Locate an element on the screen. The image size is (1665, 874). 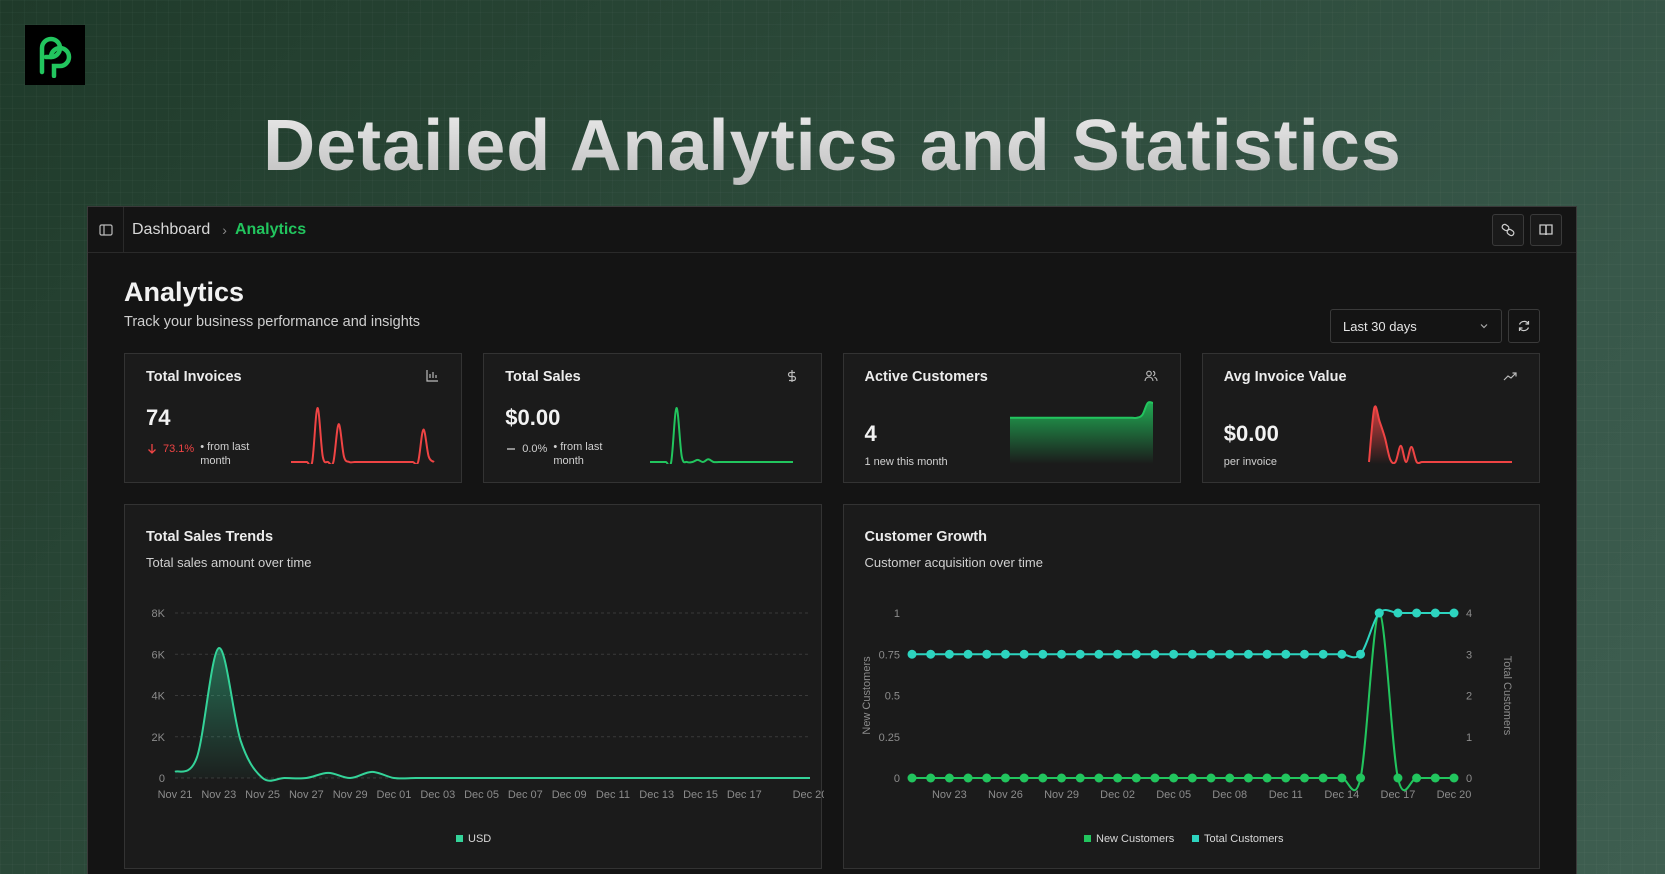
kpi-card-avg-invoice-value: Avg Invoice Value $0.00 per invoice is located at coordinates (1370, 418).